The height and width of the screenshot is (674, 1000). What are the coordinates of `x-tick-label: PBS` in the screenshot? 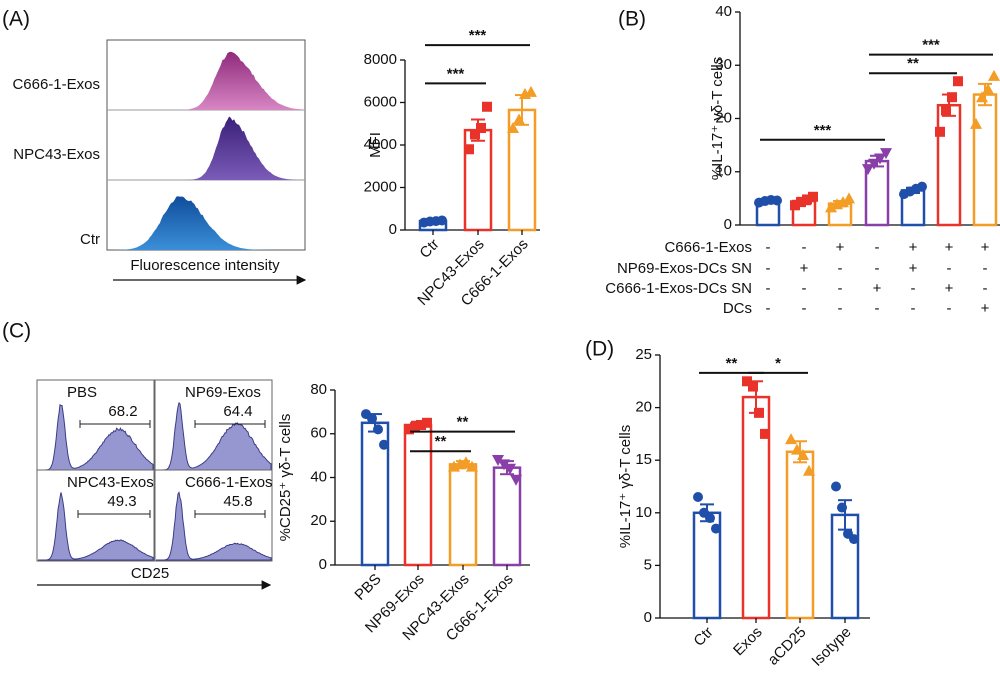 It's located at (367, 587).